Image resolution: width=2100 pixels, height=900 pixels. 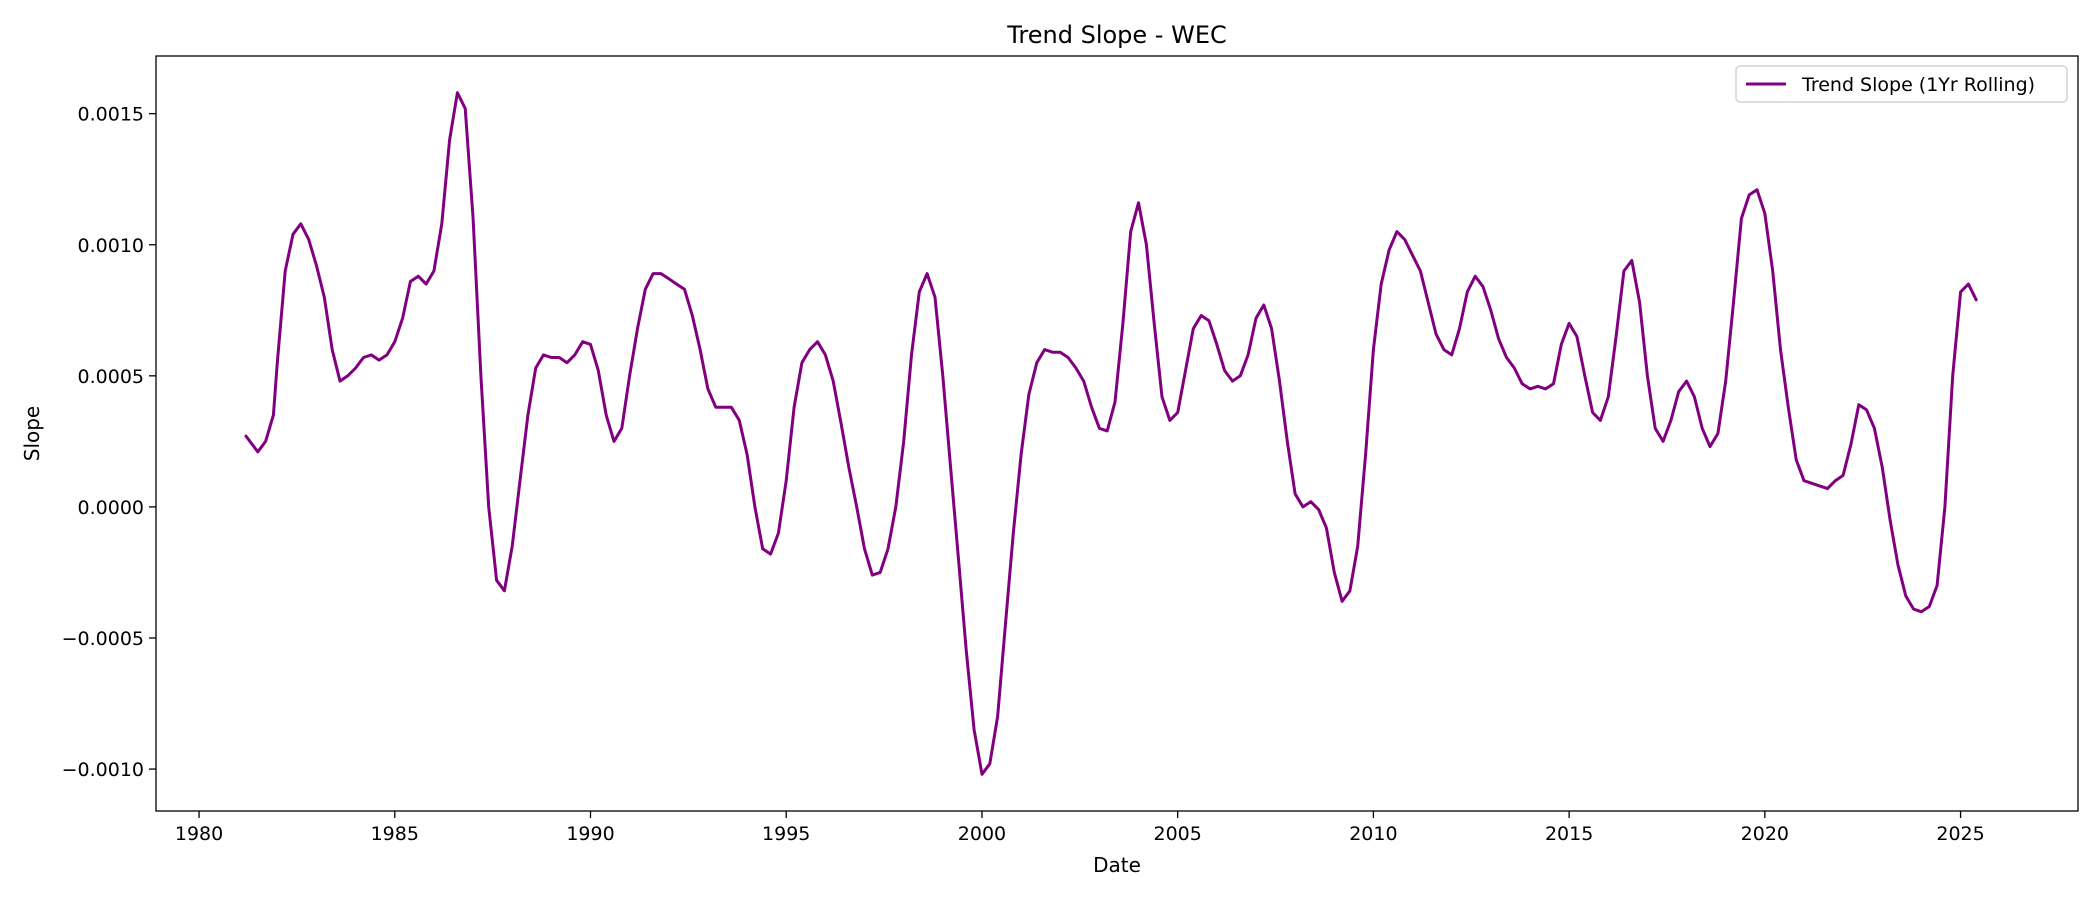 What do you see at coordinates (103, 639) in the screenshot?
I see `y-tick-label: −0.0005` at bounding box center [103, 639].